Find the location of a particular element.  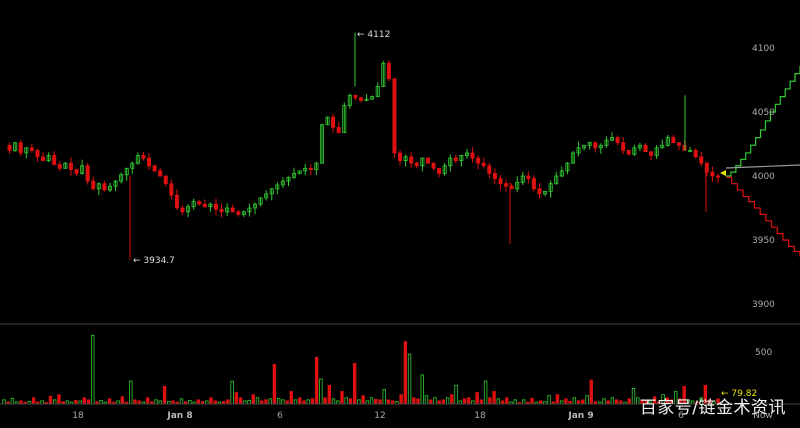

low-annotation: ← 3934.7 is located at coordinates (154, 261).